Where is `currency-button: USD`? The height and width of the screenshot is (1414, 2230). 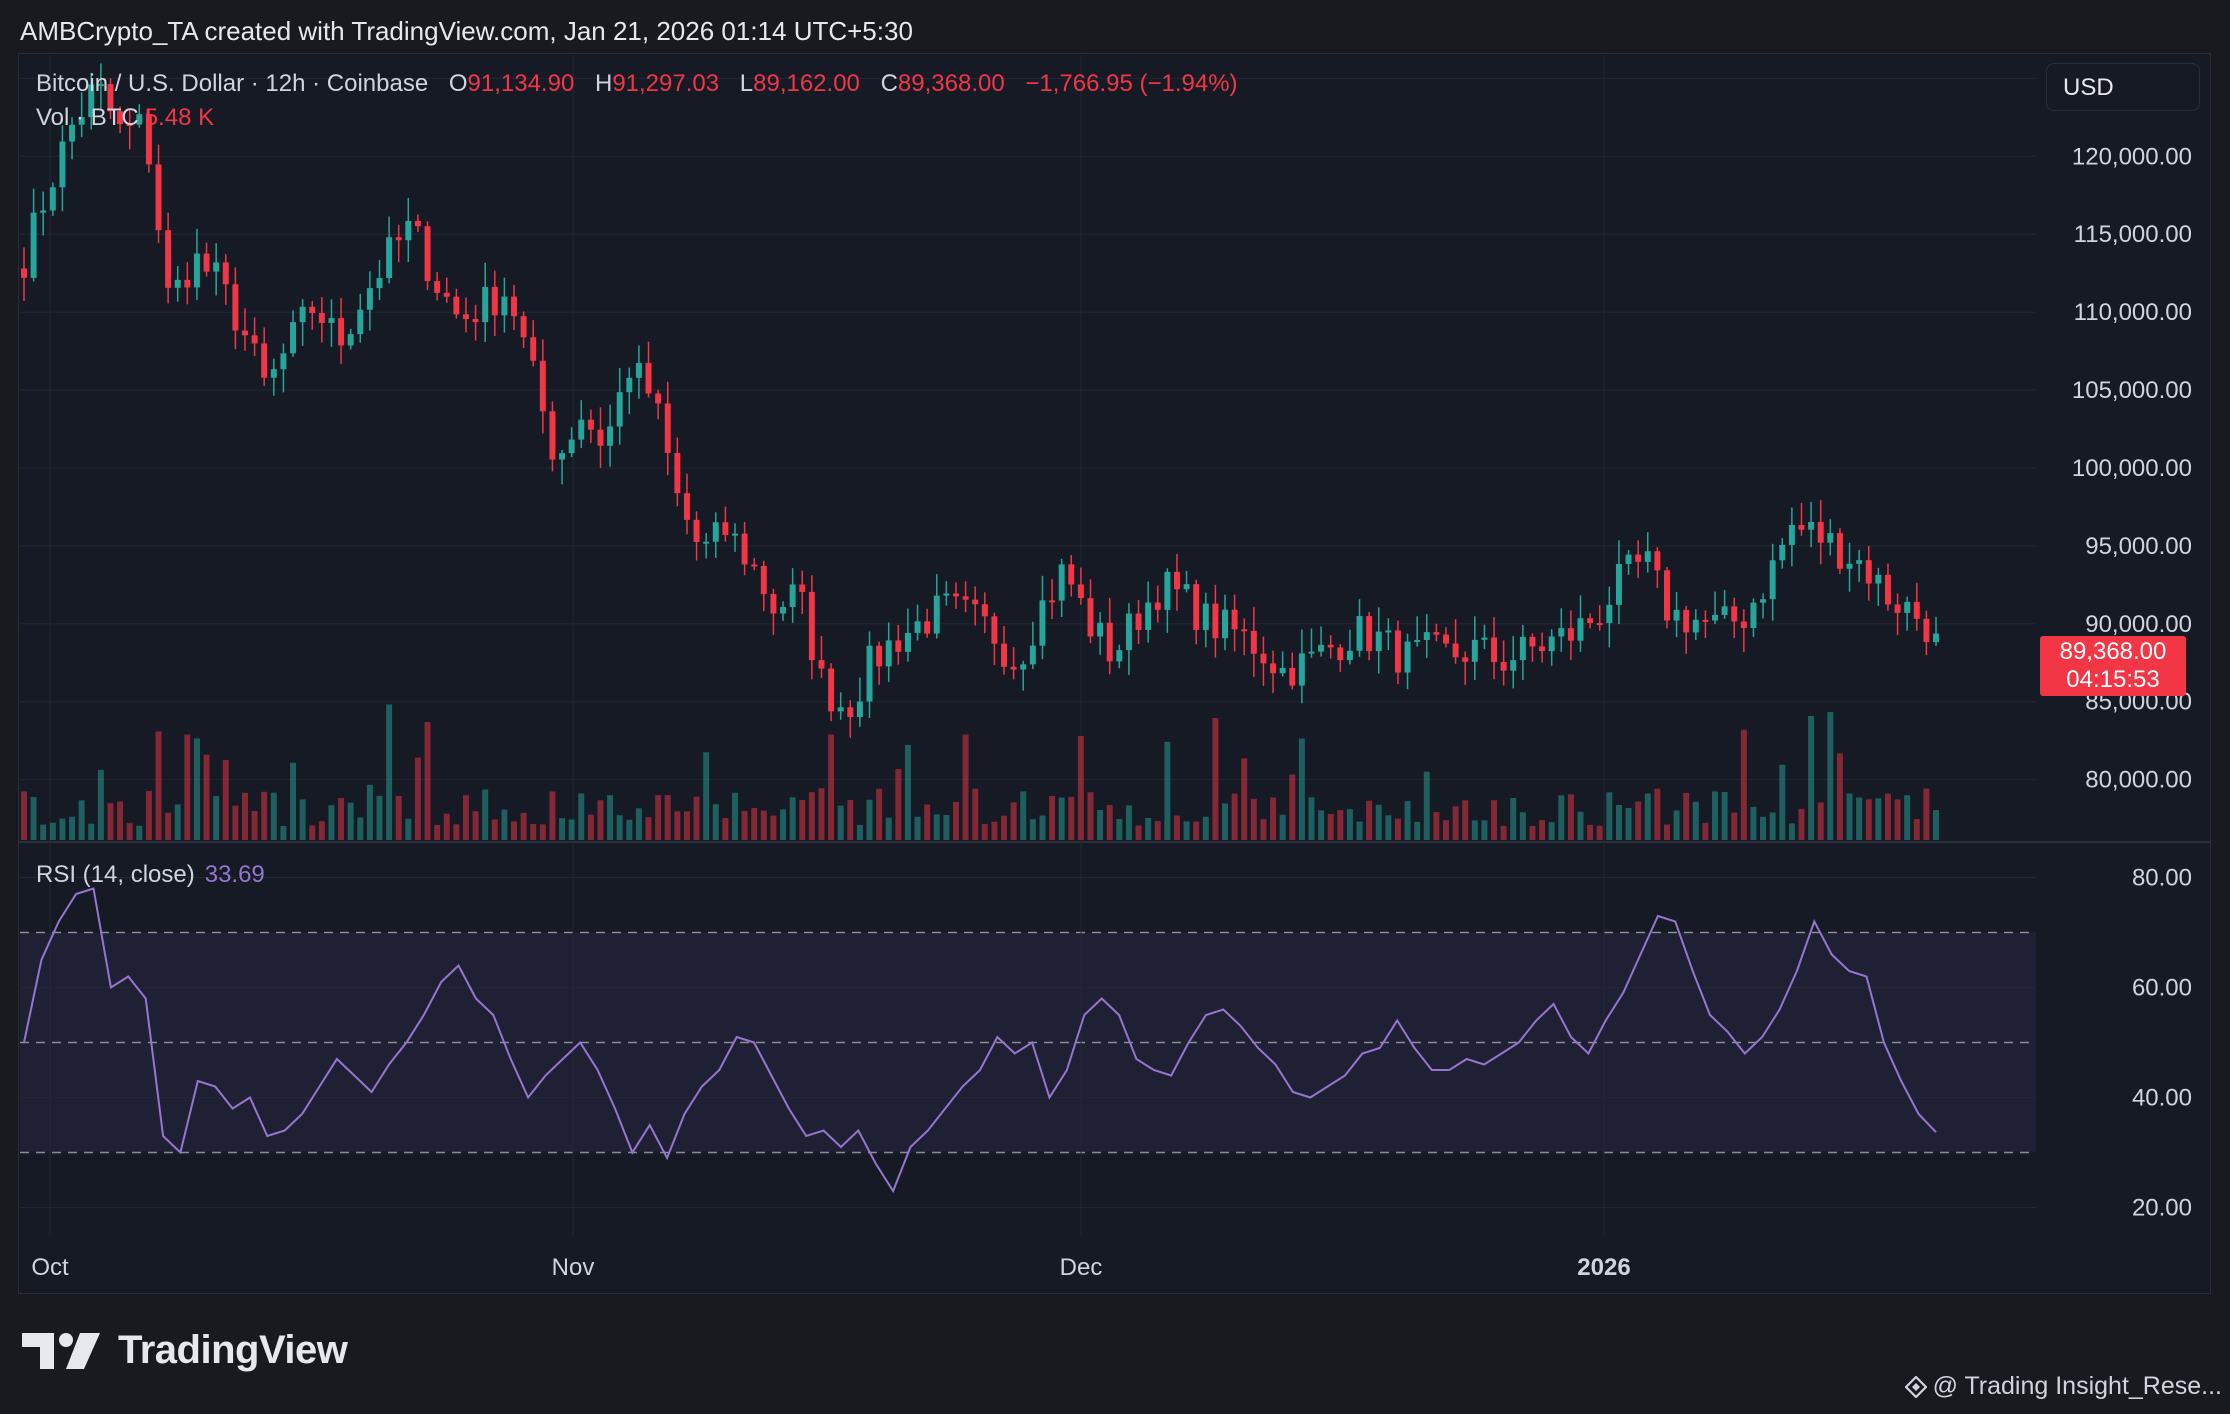
currency-button: USD is located at coordinates (2123, 87).